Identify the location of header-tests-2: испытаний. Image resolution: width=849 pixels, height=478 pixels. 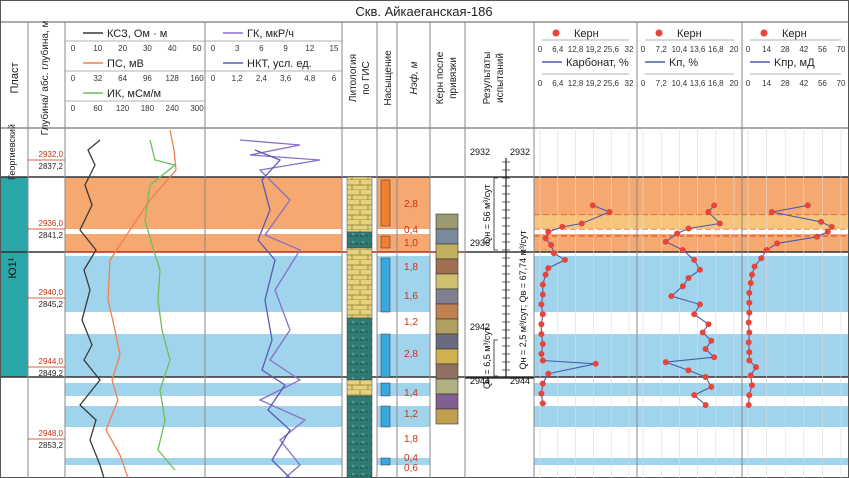
(500, 78).